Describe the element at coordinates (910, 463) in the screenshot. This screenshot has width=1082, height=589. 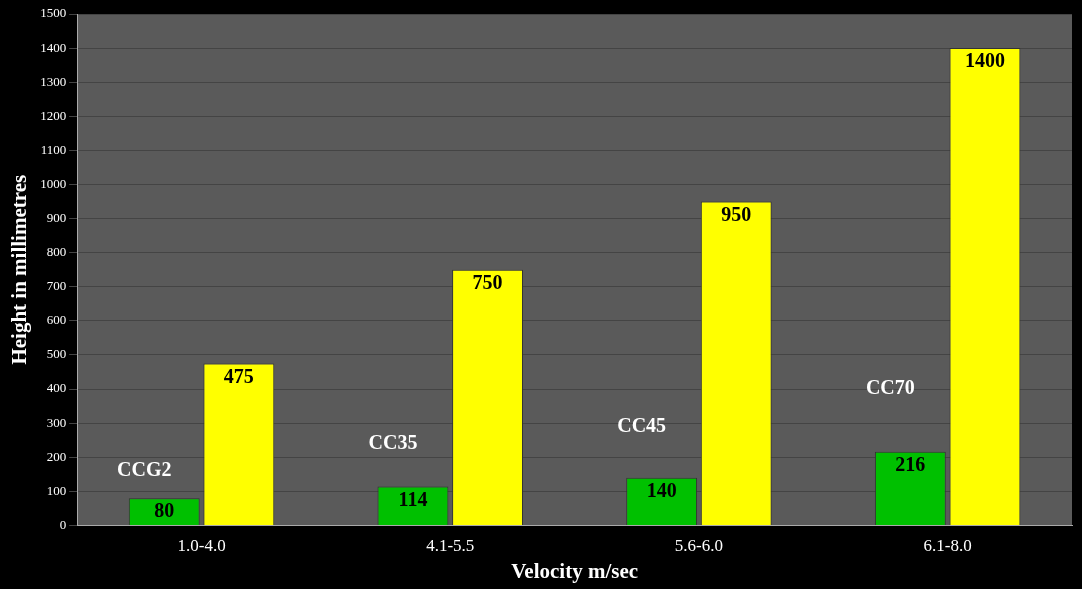
I see `data-label: 216` at that location.